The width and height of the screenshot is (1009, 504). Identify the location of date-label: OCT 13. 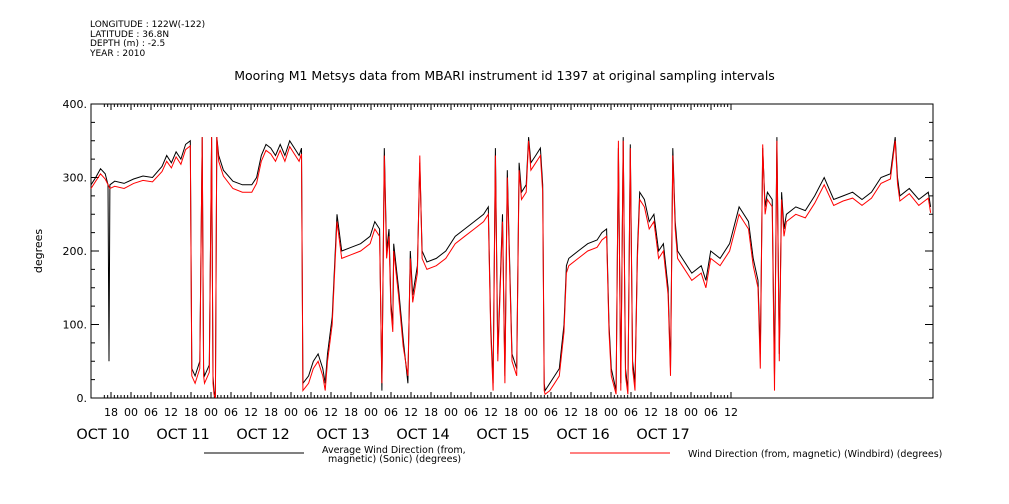
(342, 435).